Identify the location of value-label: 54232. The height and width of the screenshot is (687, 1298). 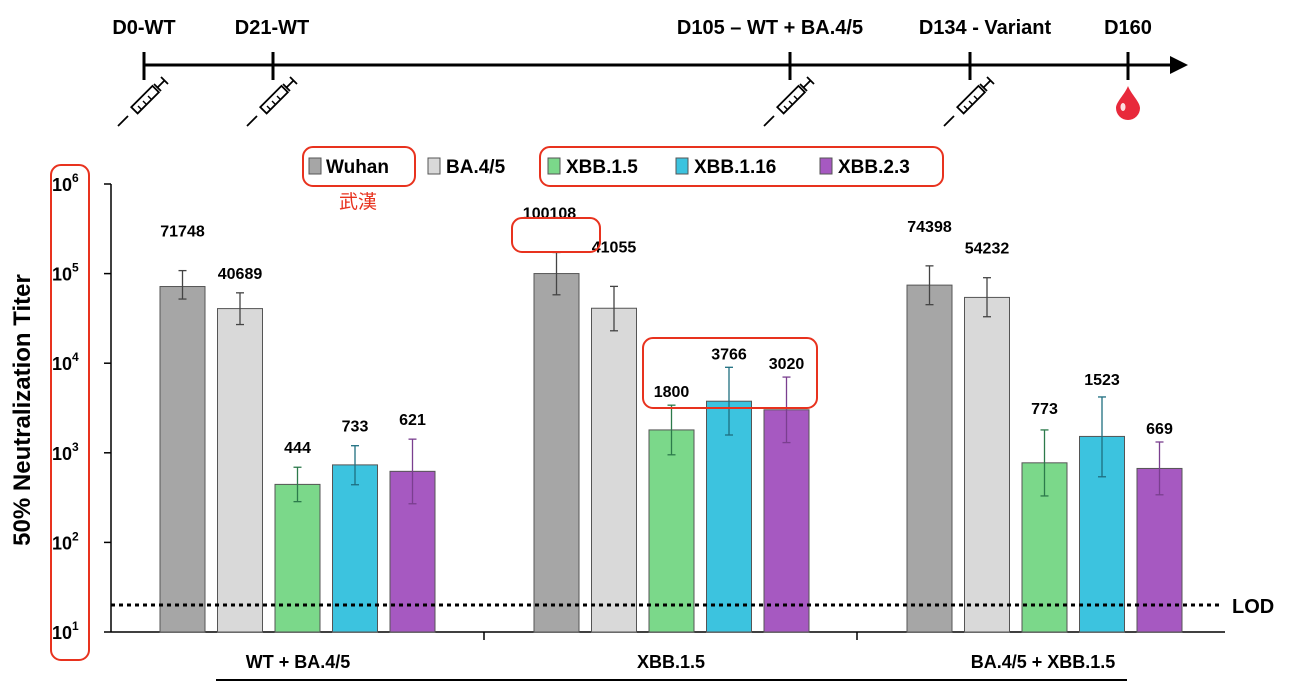
(987, 249).